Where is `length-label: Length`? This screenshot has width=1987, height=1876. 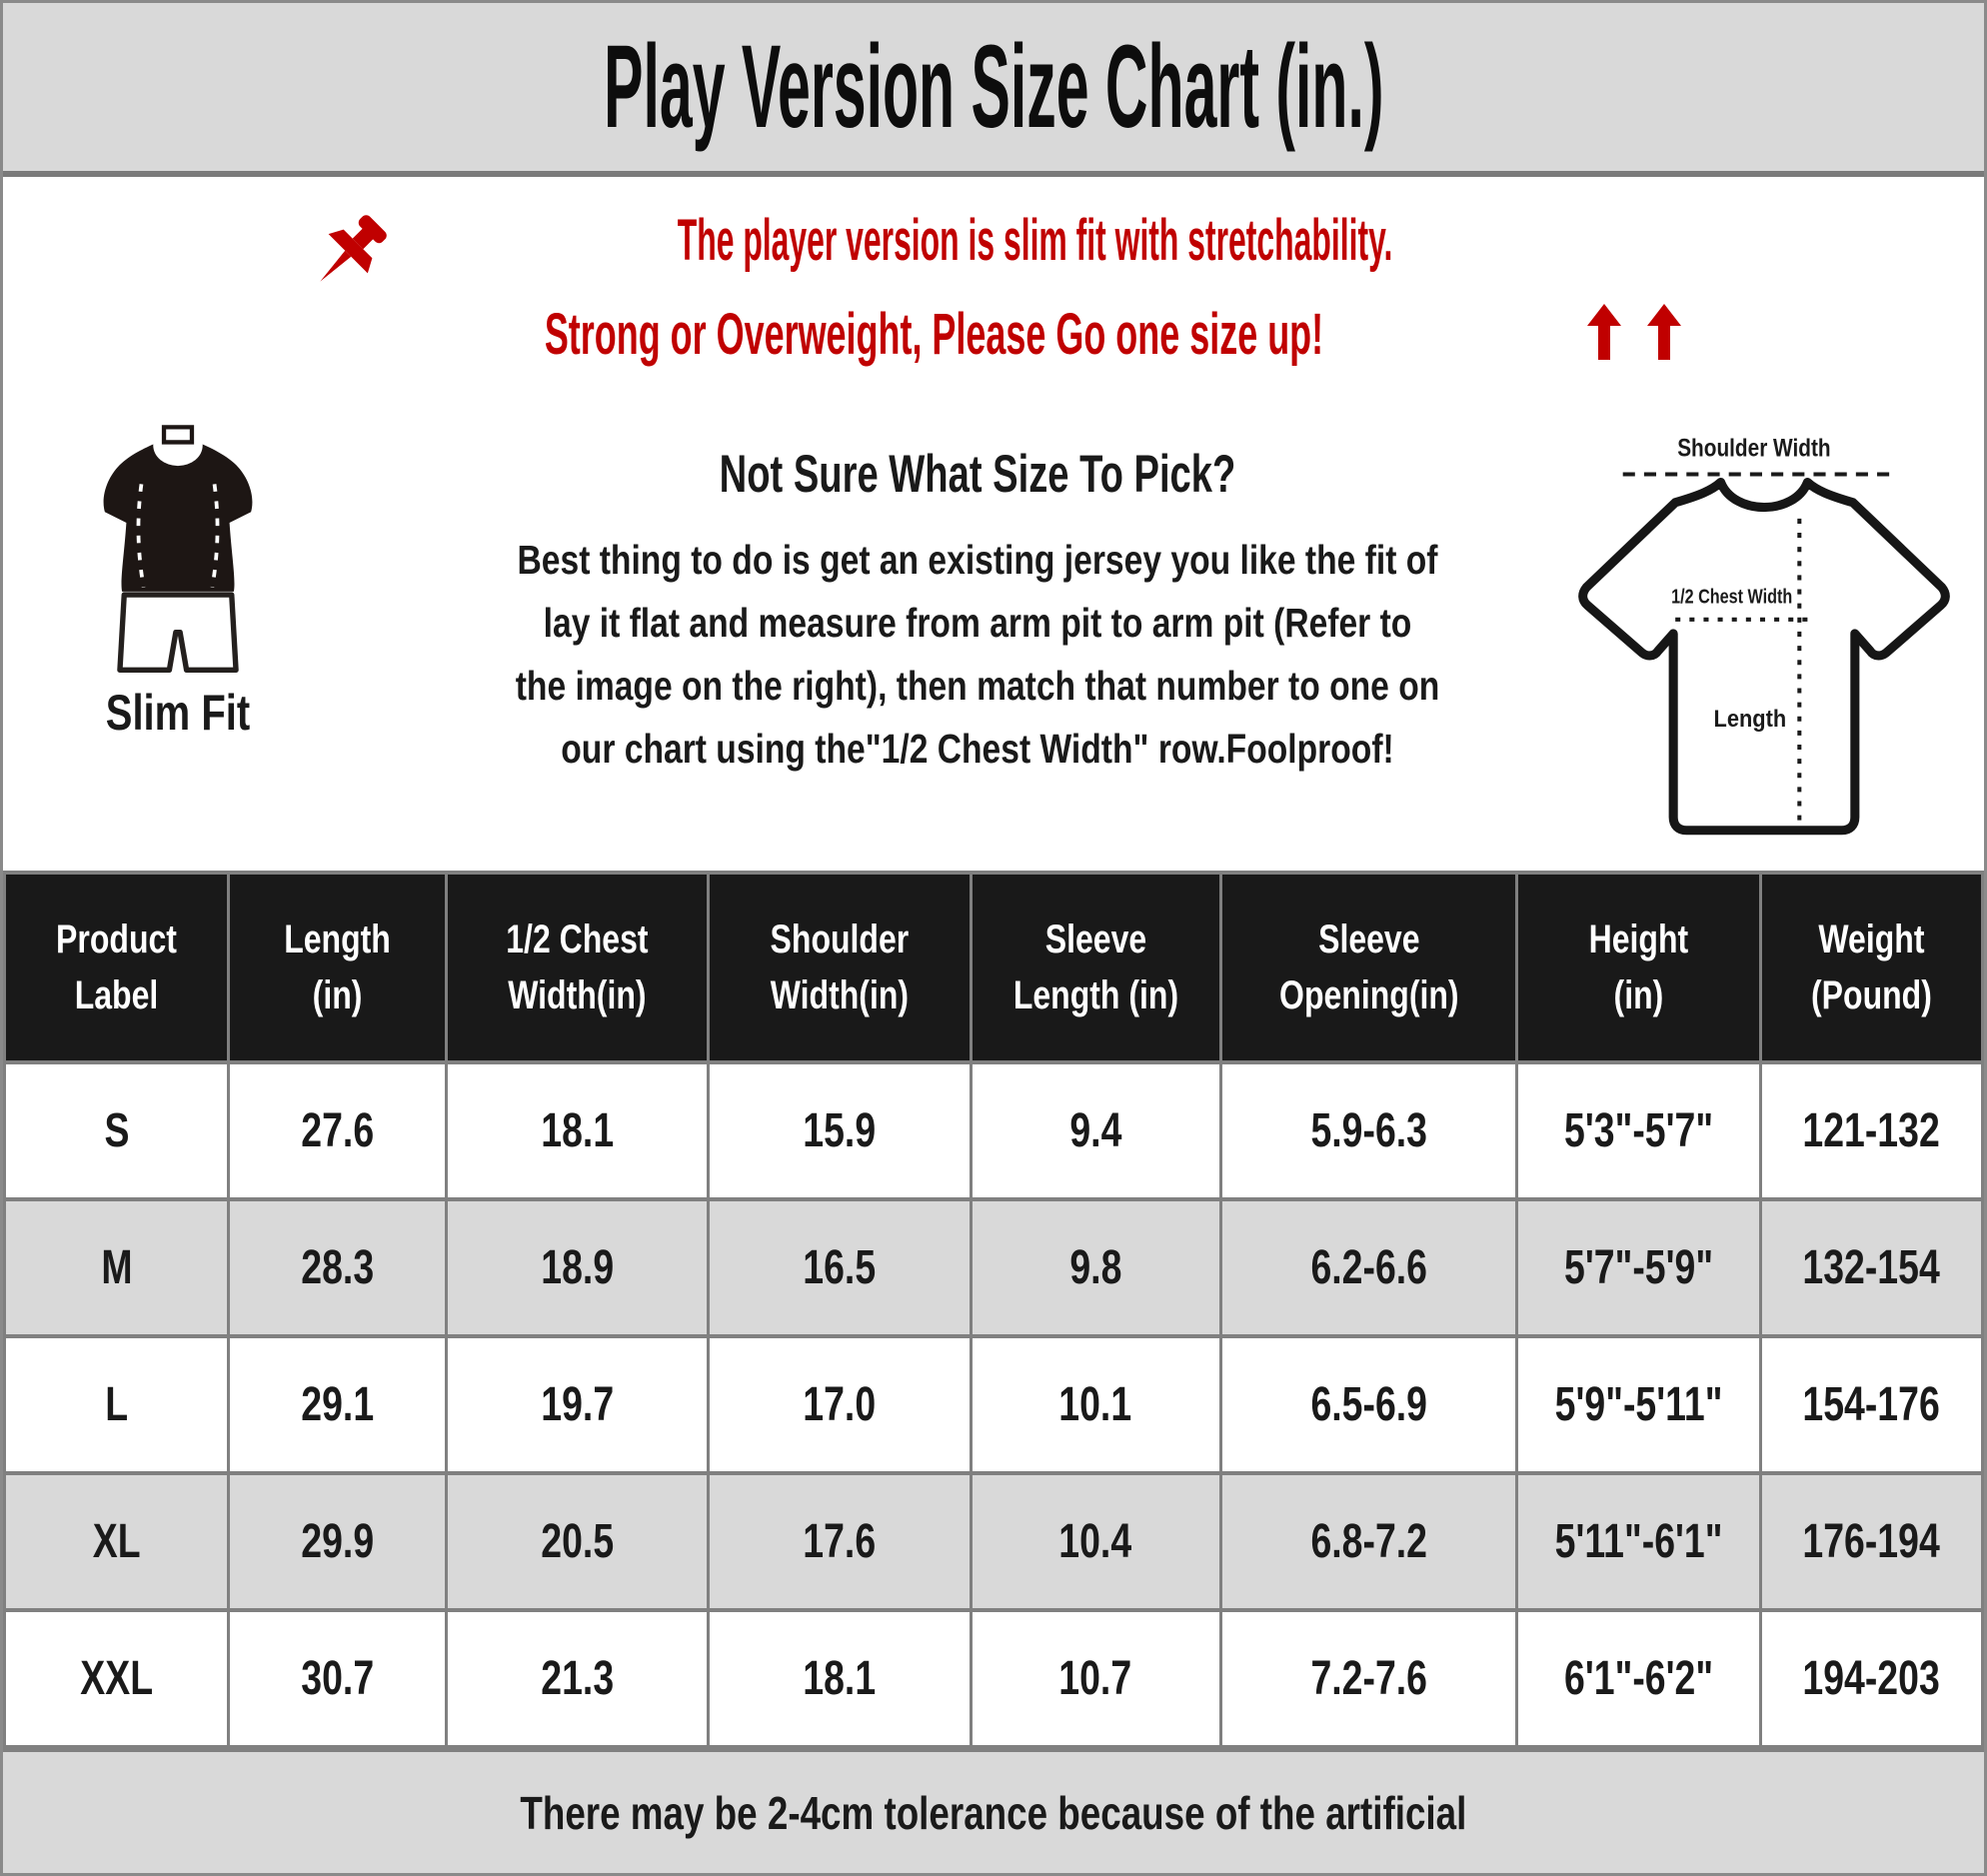
length-label: Length is located at coordinates (1750, 719).